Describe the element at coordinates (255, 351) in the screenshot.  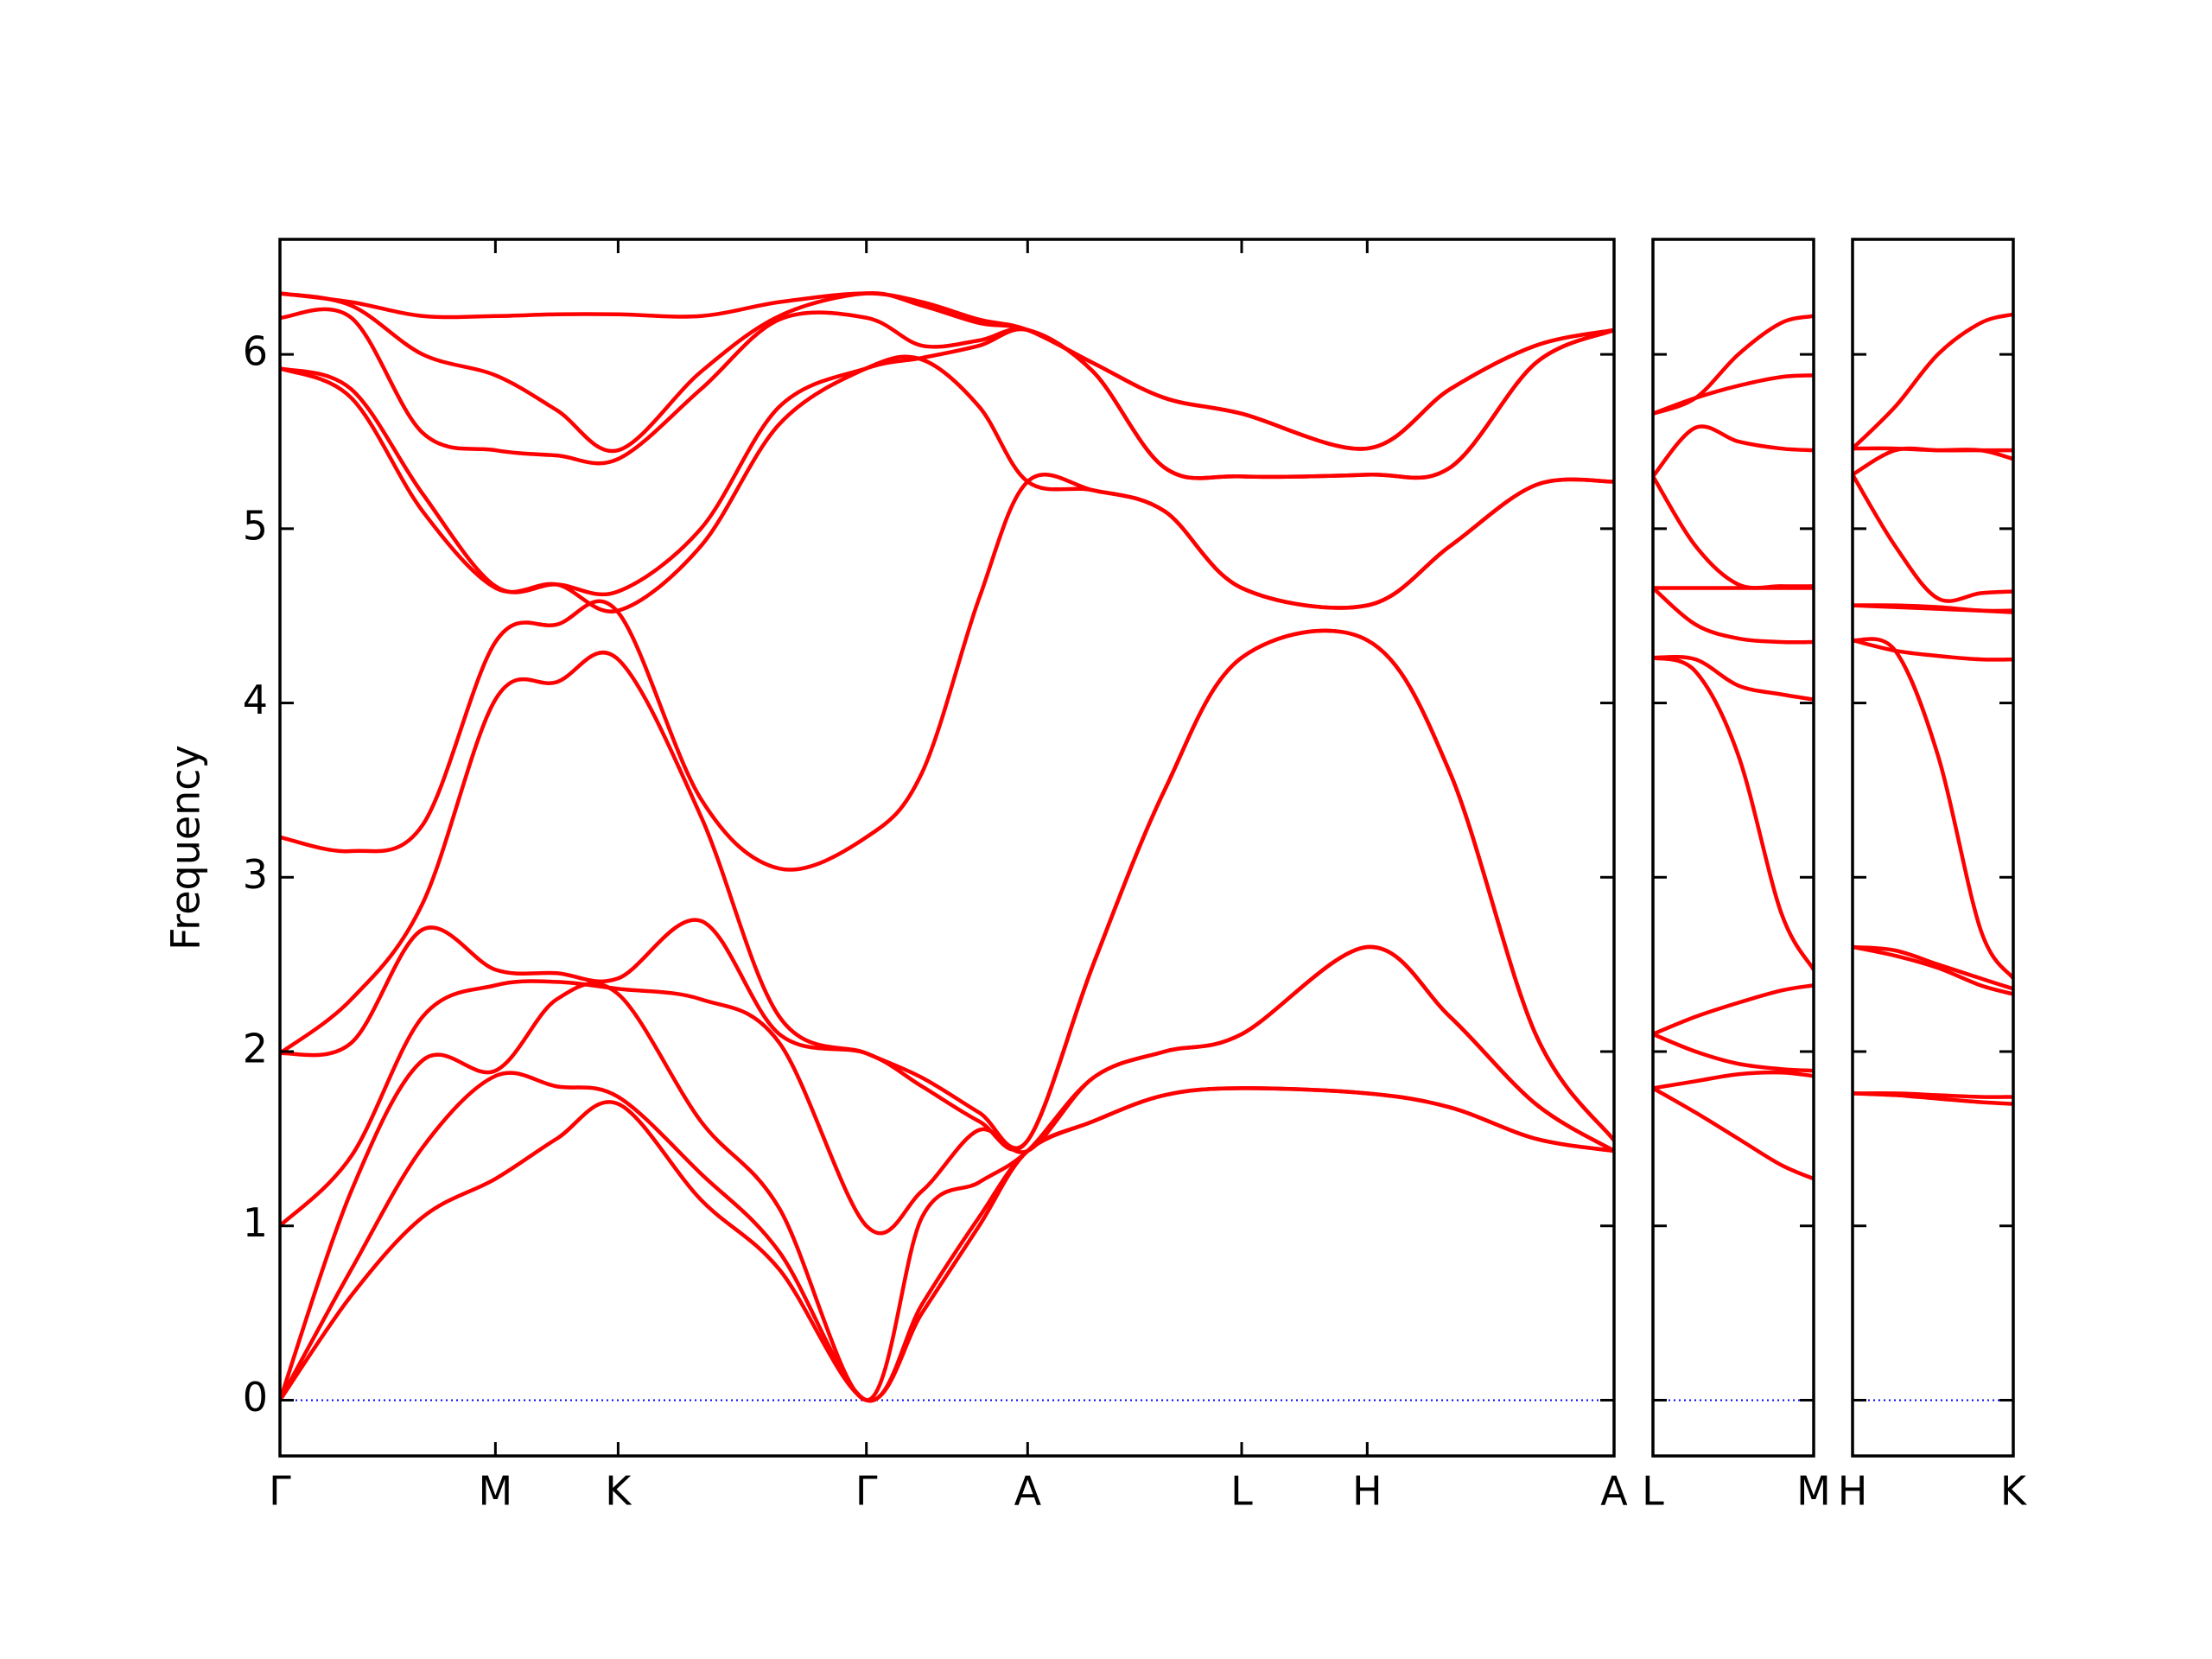
I see `y-tick-label: 6` at that location.